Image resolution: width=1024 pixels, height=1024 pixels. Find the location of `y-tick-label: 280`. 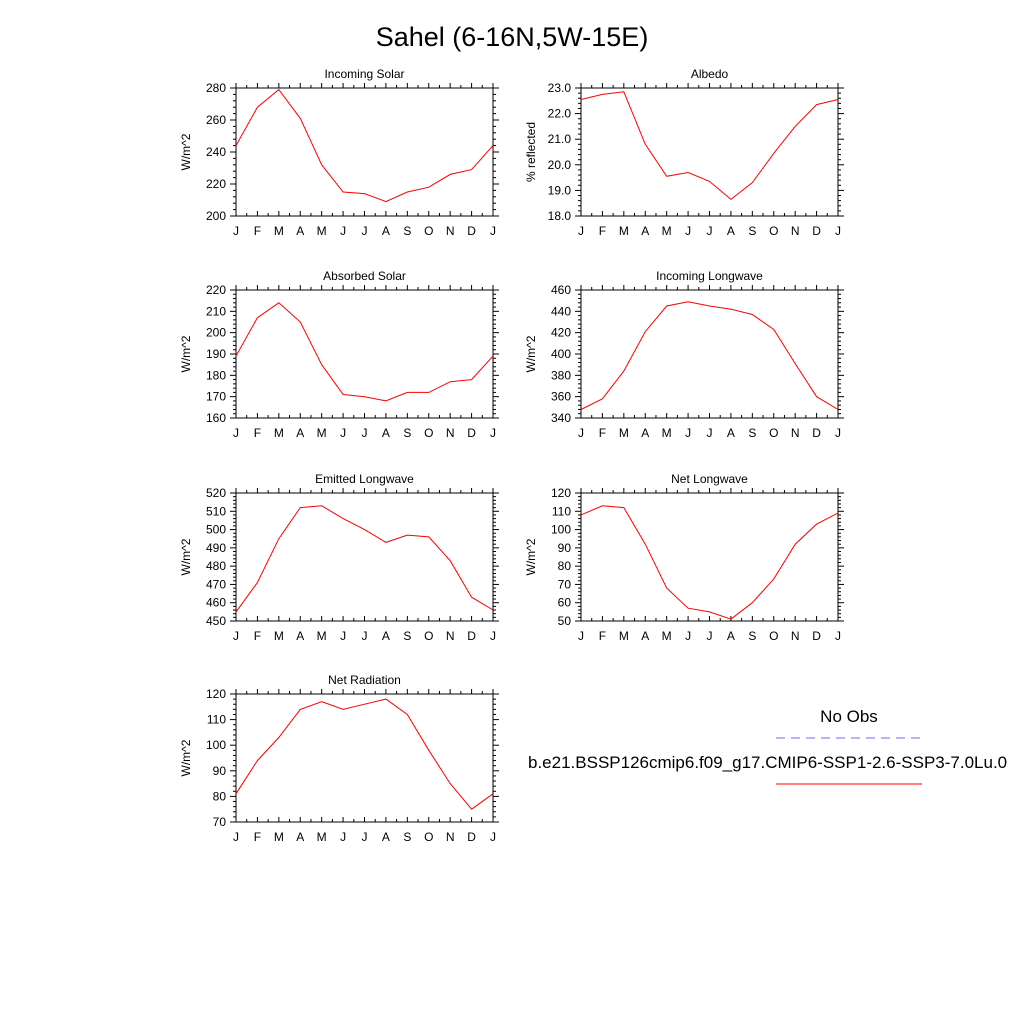

y-tick-label: 280 is located at coordinates (216, 88).